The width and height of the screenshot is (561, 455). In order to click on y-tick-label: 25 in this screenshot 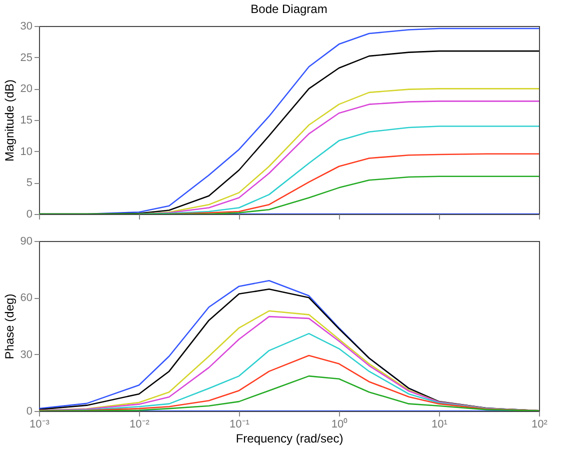, I will do `click(26, 58)`.